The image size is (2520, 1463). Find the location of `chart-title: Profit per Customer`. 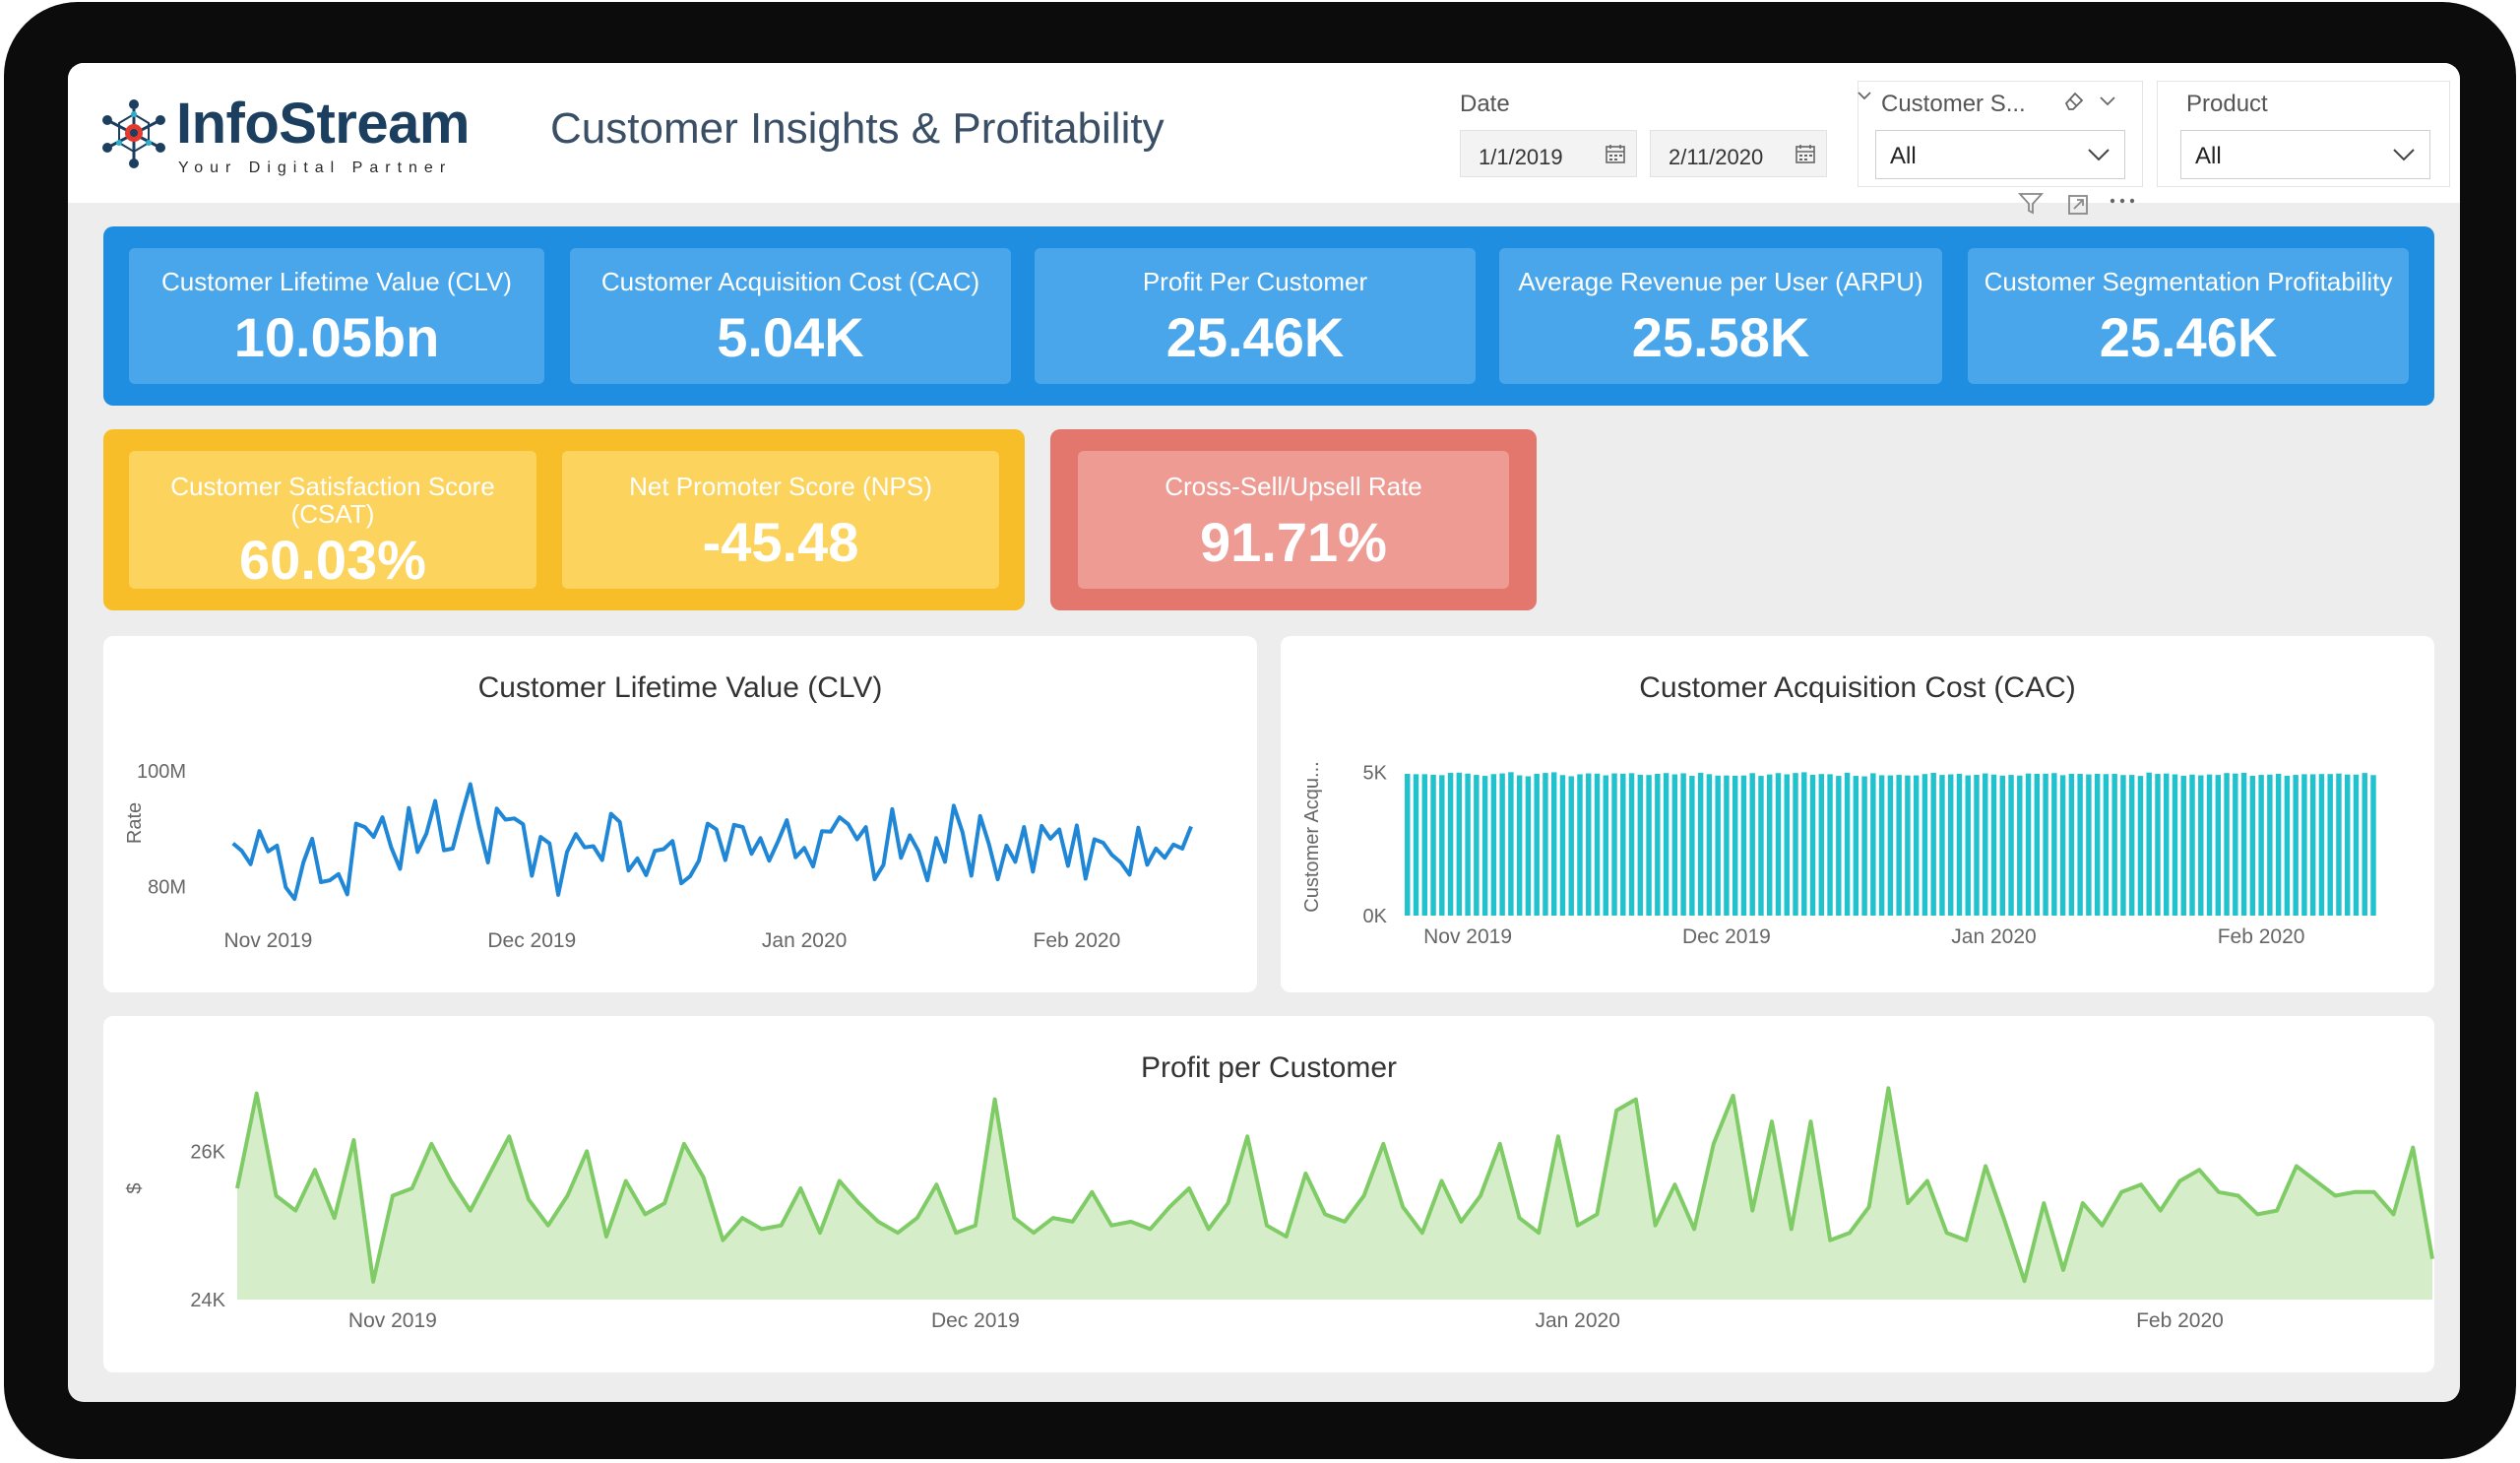

chart-title: Profit per Customer is located at coordinates (1269, 1068).